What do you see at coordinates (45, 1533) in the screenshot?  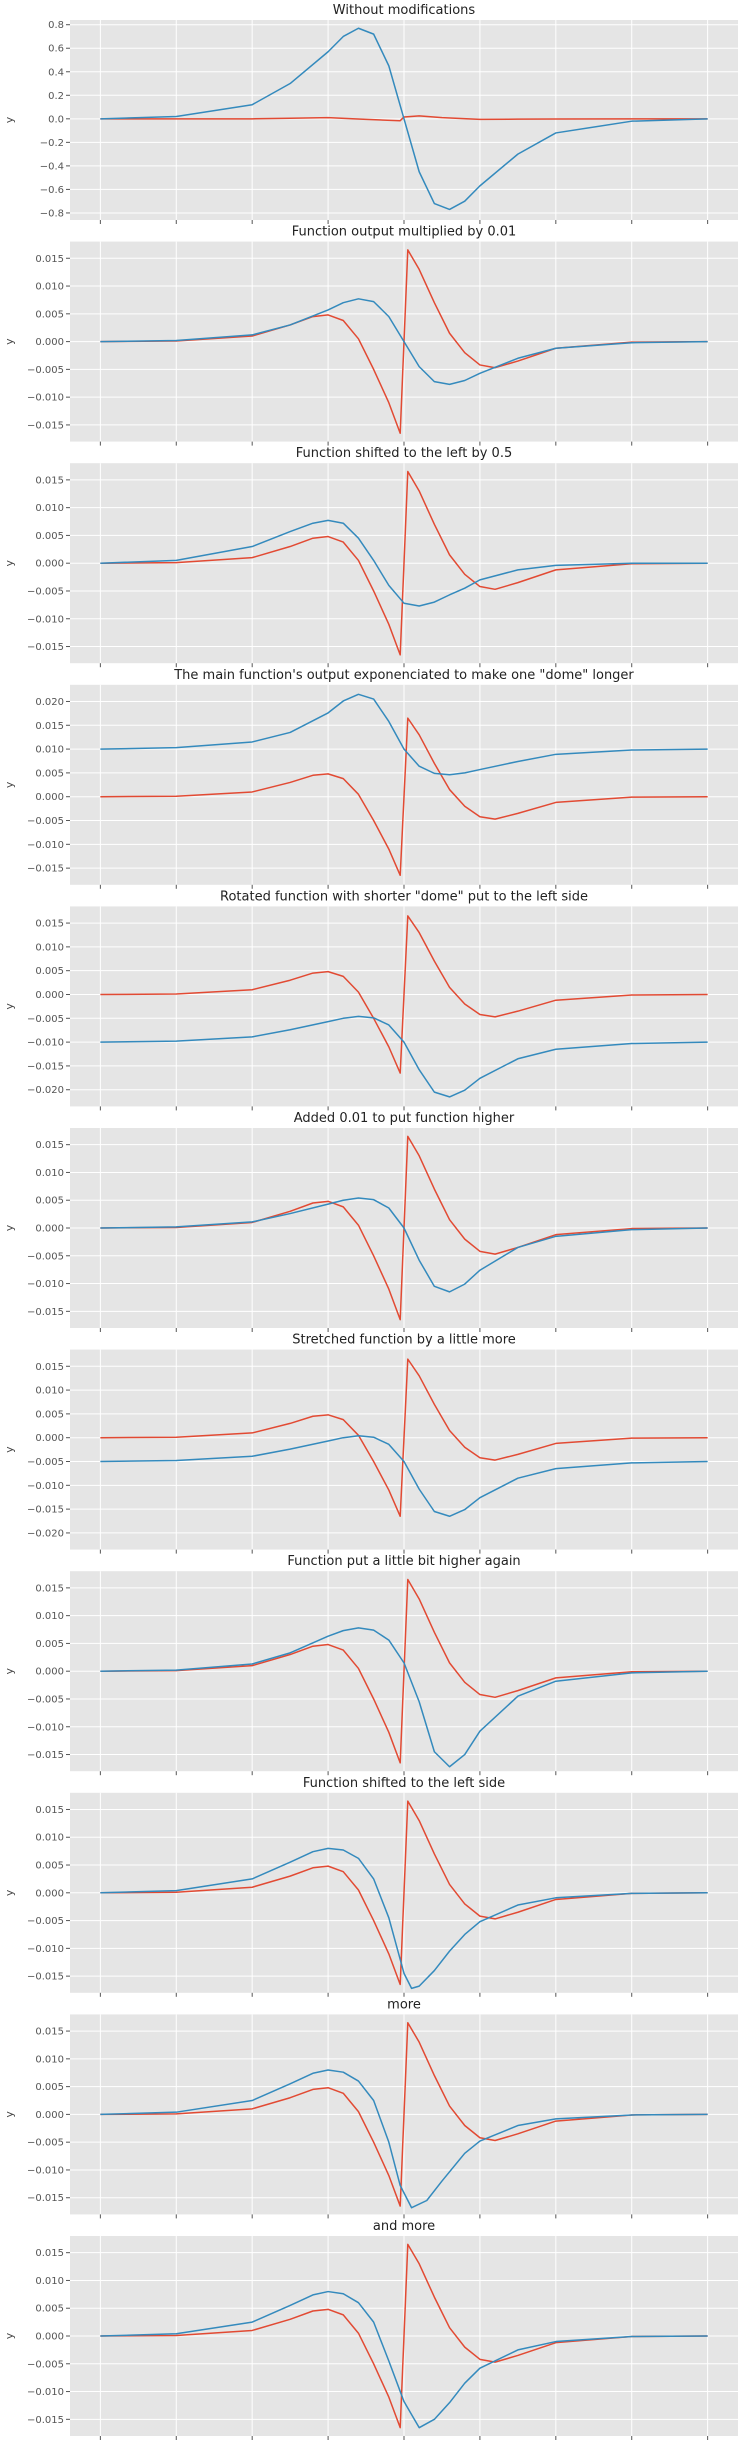 I see `y-tick-label: −0.020` at bounding box center [45, 1533].